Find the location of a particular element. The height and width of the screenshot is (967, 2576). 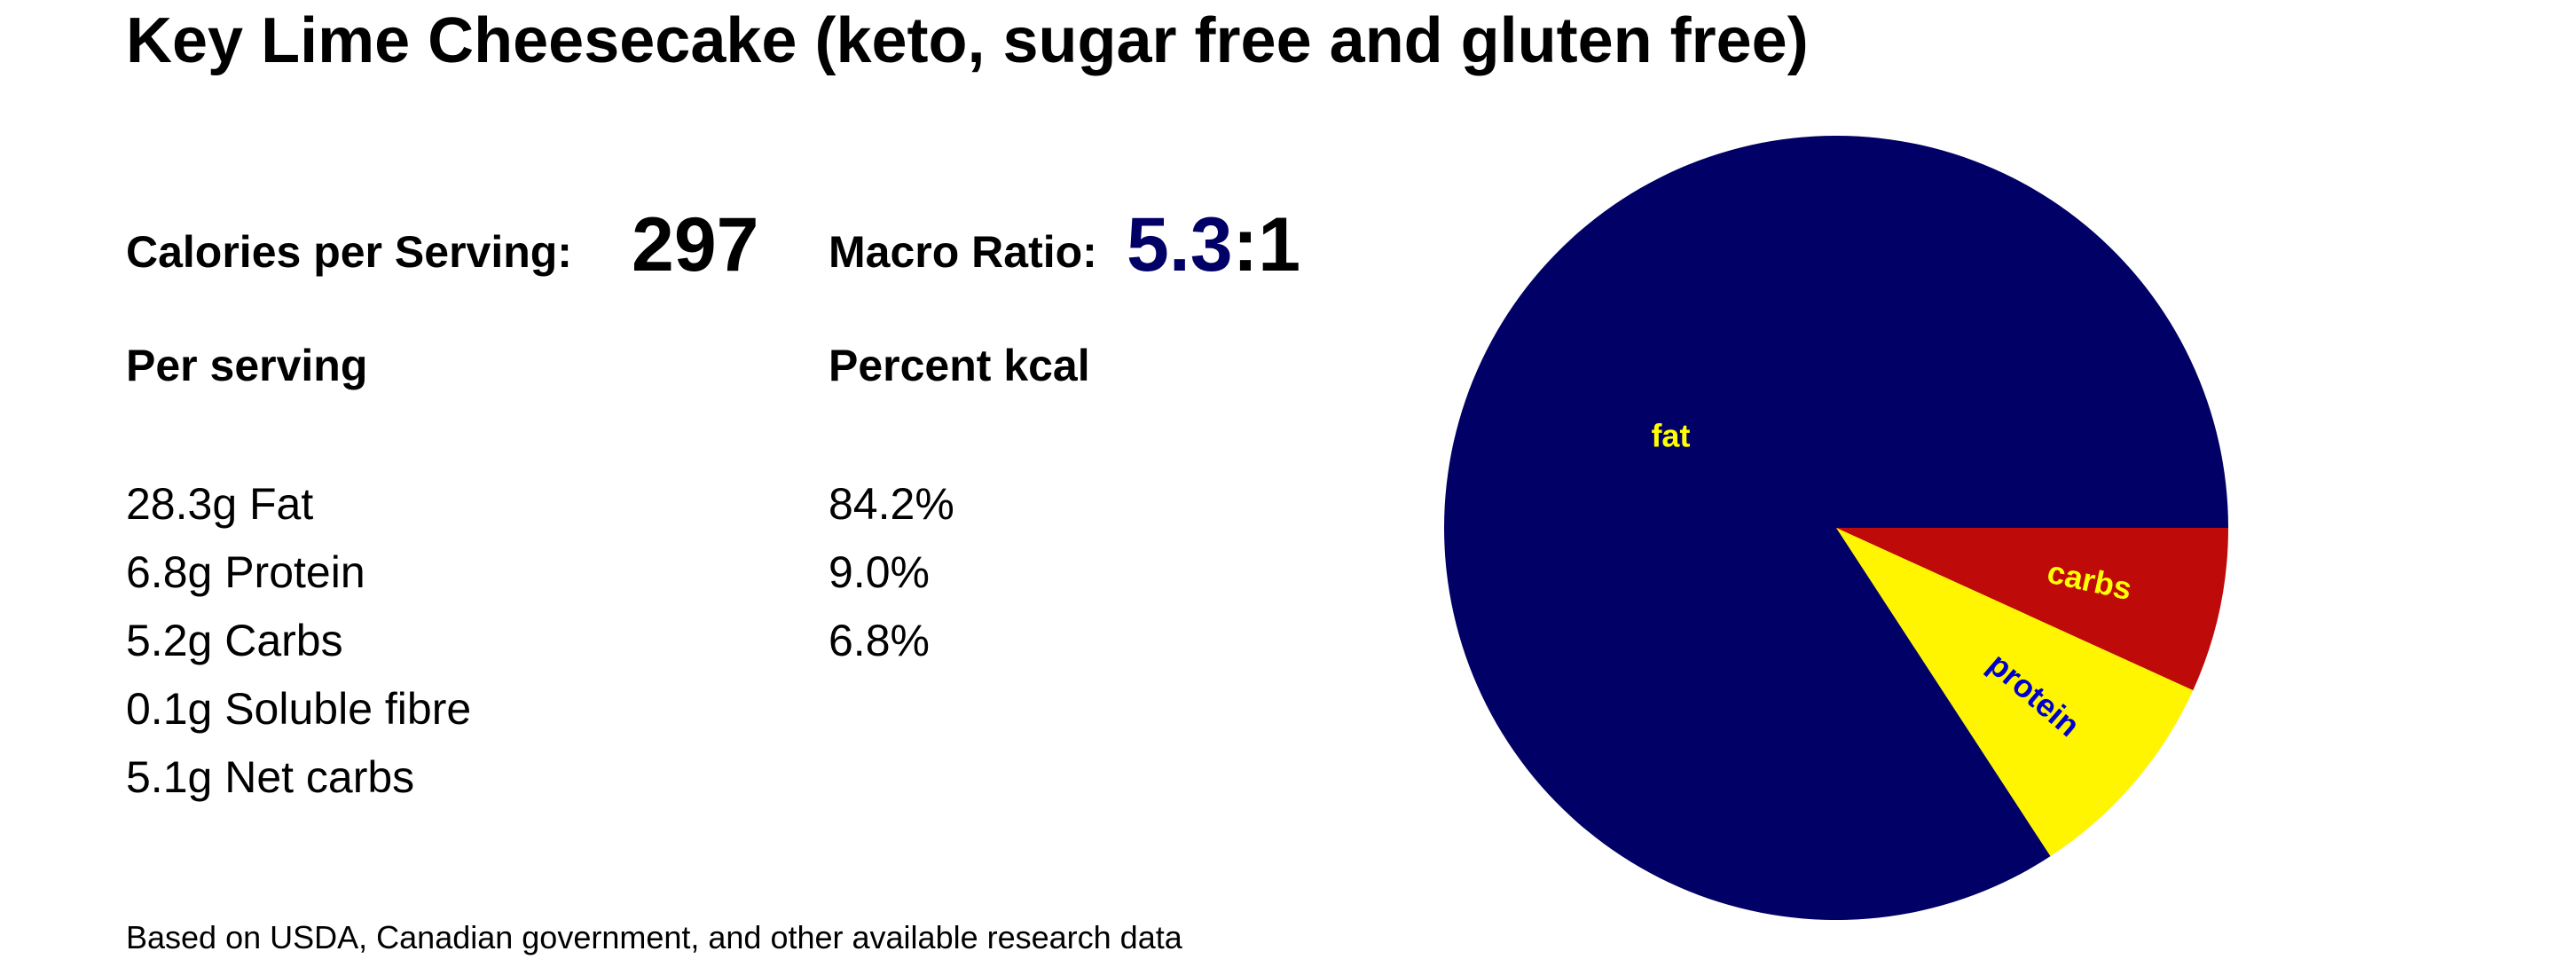

macro-ratio-number: 5.3 is located at coordinates (1180, 244).